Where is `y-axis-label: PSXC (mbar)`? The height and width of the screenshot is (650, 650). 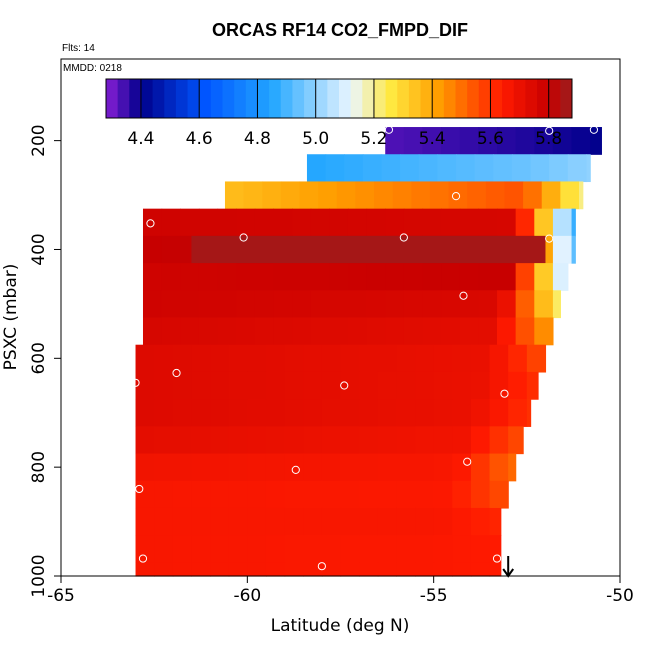
y-axis-label: PSXC (mbar) is located at coordinates (11, 317).